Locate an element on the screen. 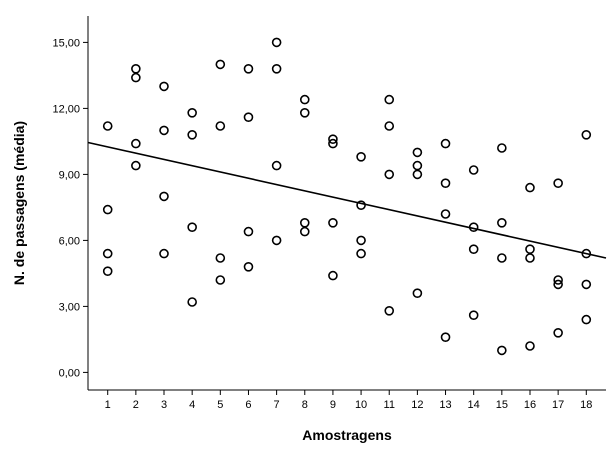  x-tick-label: 7 is located at coordinates (277, 405).